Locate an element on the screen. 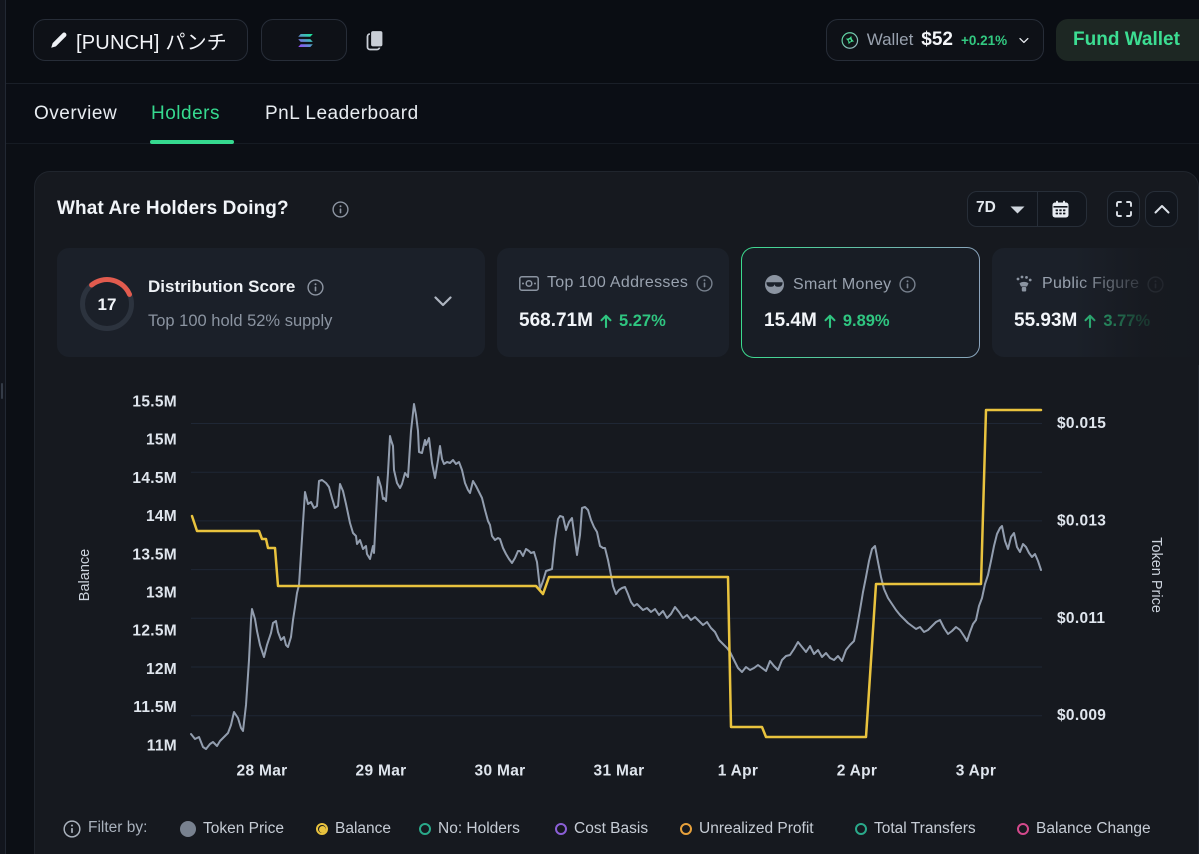 The height and width of the screenshot is (854, 1199). svg-text: Balance is located at coordinates (85, 575).